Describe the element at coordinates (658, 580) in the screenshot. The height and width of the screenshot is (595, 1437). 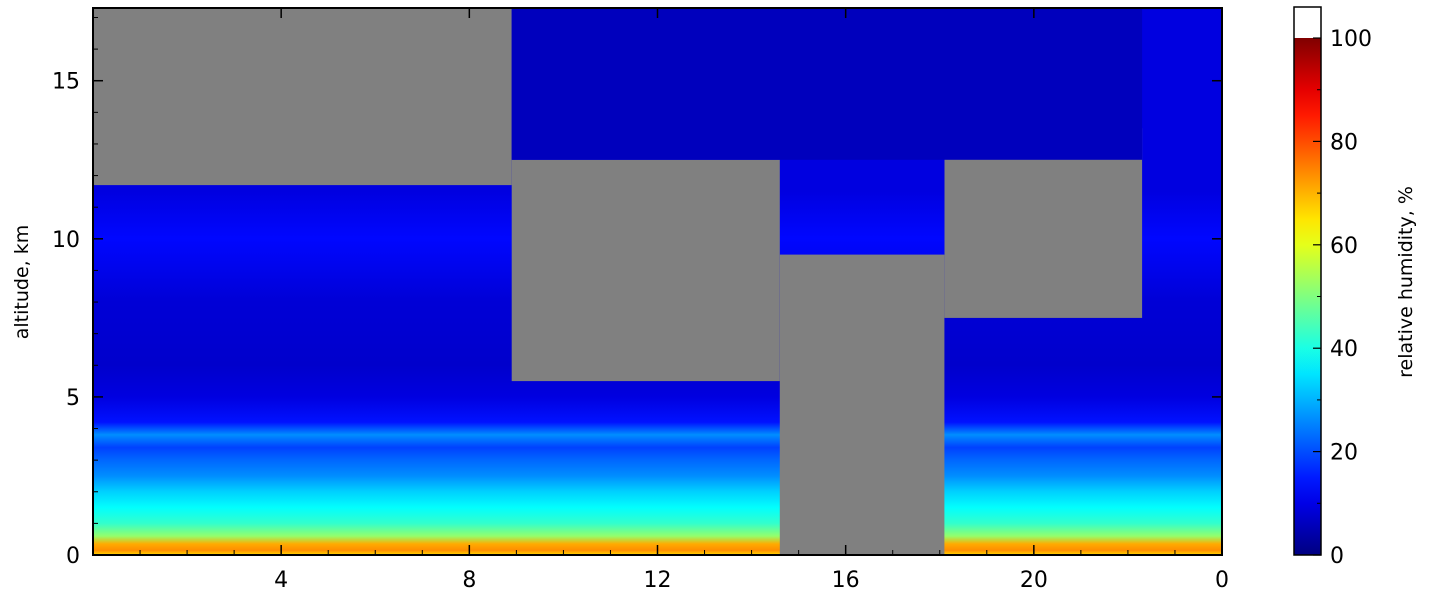
I see `x-tick-label: 12` at that location.